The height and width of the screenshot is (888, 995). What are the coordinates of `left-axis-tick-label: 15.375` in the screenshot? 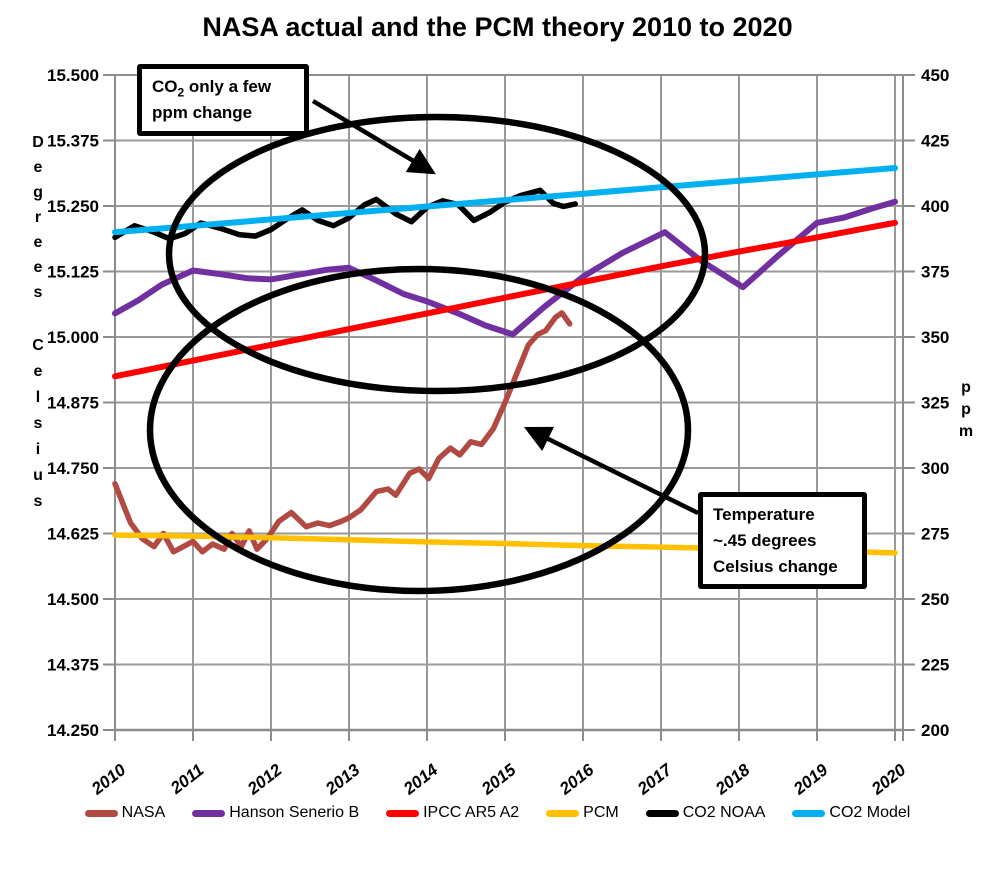 It's located at (73, 141).